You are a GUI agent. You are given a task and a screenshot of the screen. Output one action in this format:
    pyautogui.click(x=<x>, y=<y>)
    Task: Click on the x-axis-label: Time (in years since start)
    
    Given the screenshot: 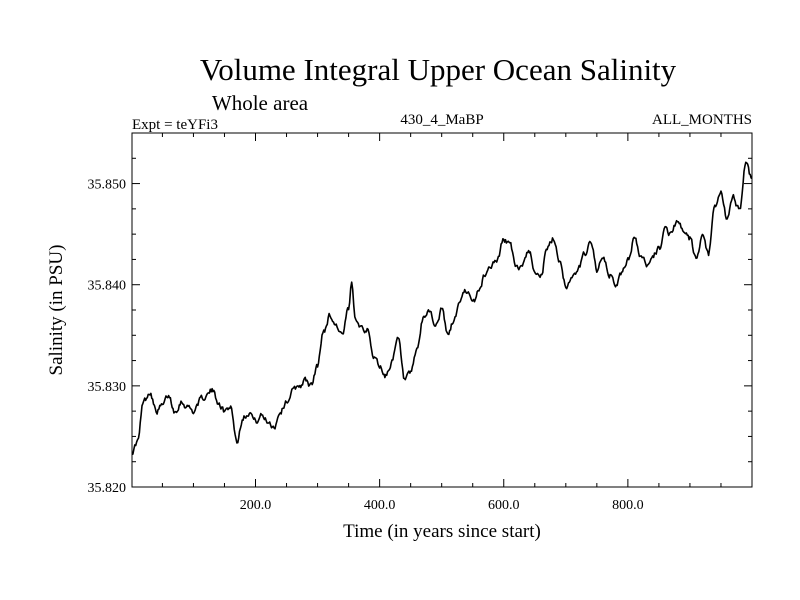 What is the action you would take?
    pyautogui.click(x=442, y=531)
    